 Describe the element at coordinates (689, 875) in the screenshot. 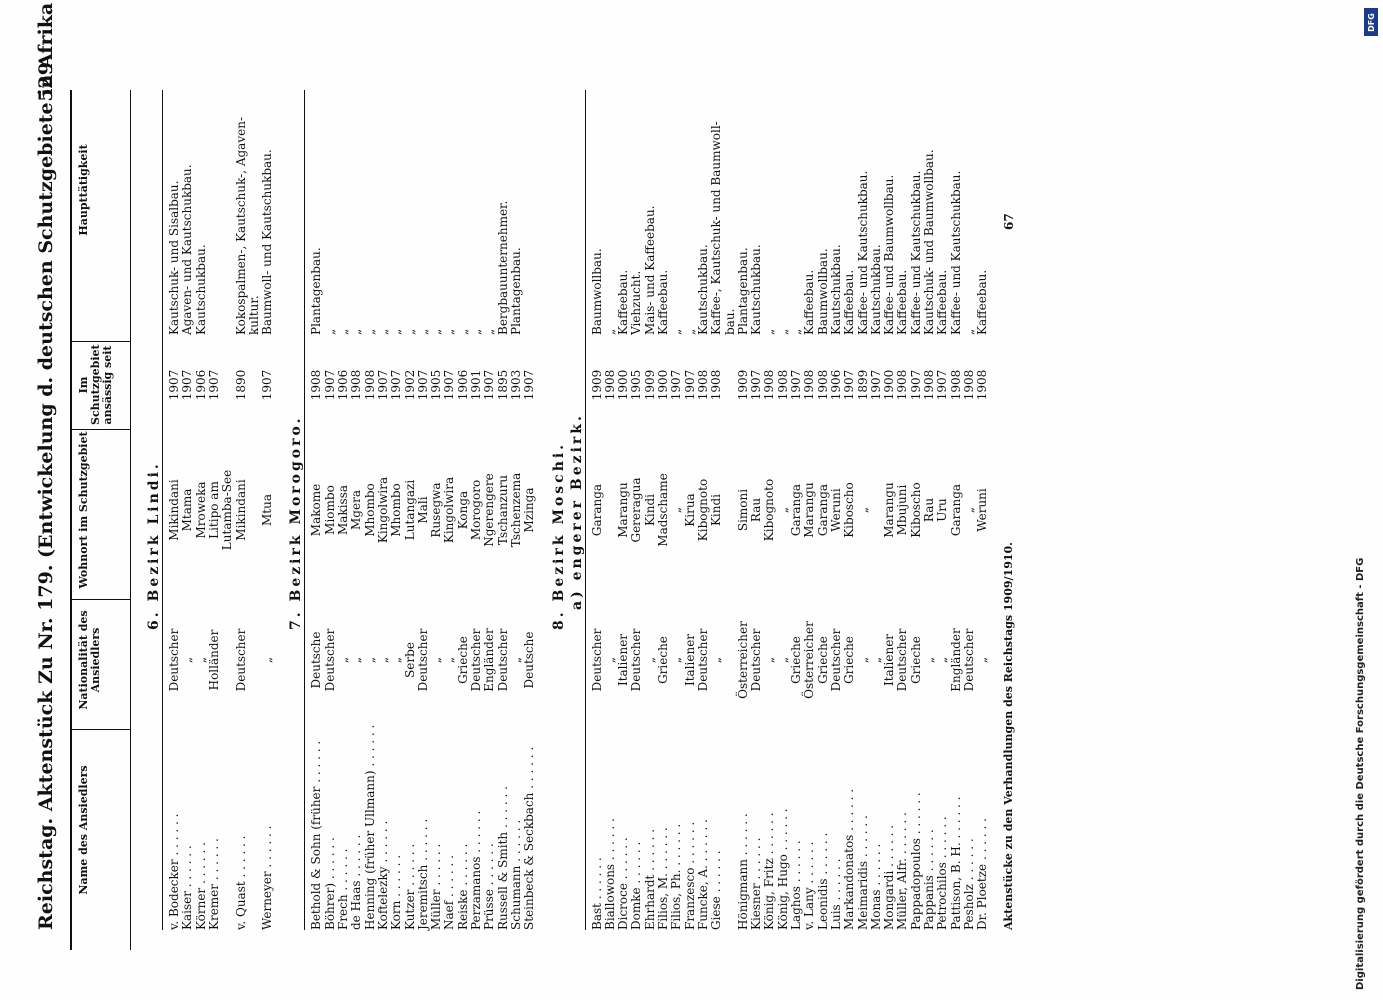

I see `settler-name: Franzesco . . . . . .` at that location.